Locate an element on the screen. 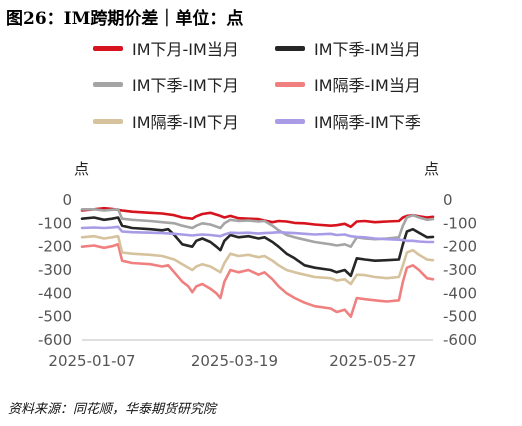 The height and width of the screenshot is (426, 522). legend-item-0: IM下月-IM当月 is located at coordinates (166, 48).